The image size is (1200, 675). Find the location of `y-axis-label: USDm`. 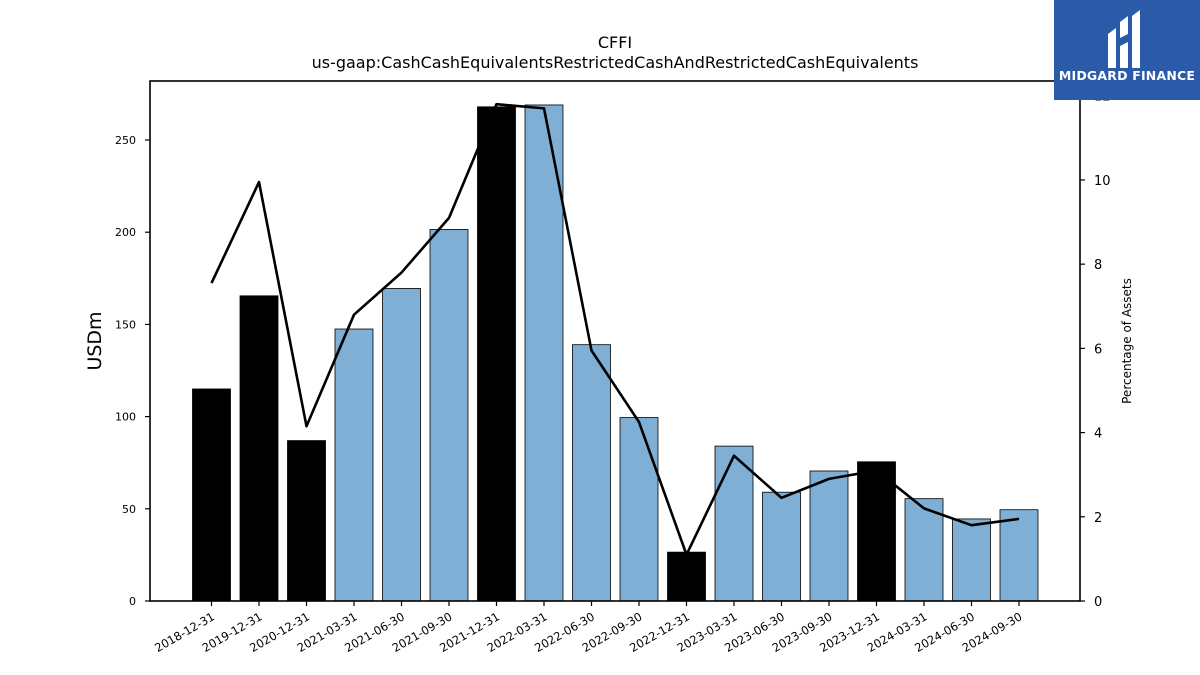

y-axis-label: USDm is located at coordinates (95, 340).